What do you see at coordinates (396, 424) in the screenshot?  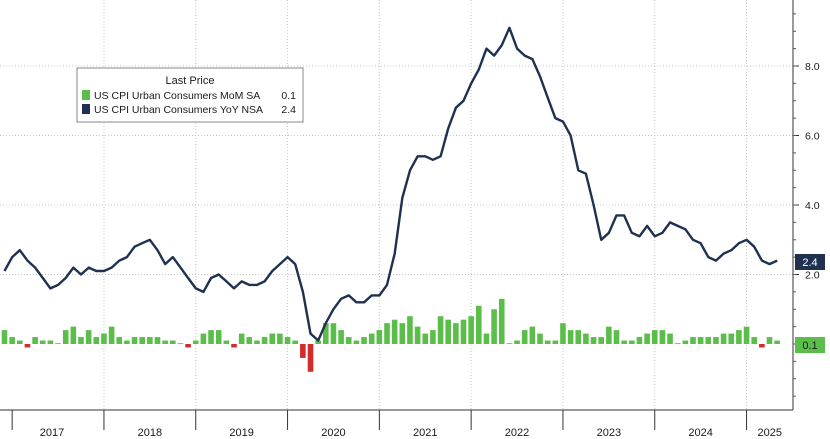 I see `x-axis: 2017 2018 2019 2020 2021 2022 2023 2024 2025` at bounding box center [396, 424].